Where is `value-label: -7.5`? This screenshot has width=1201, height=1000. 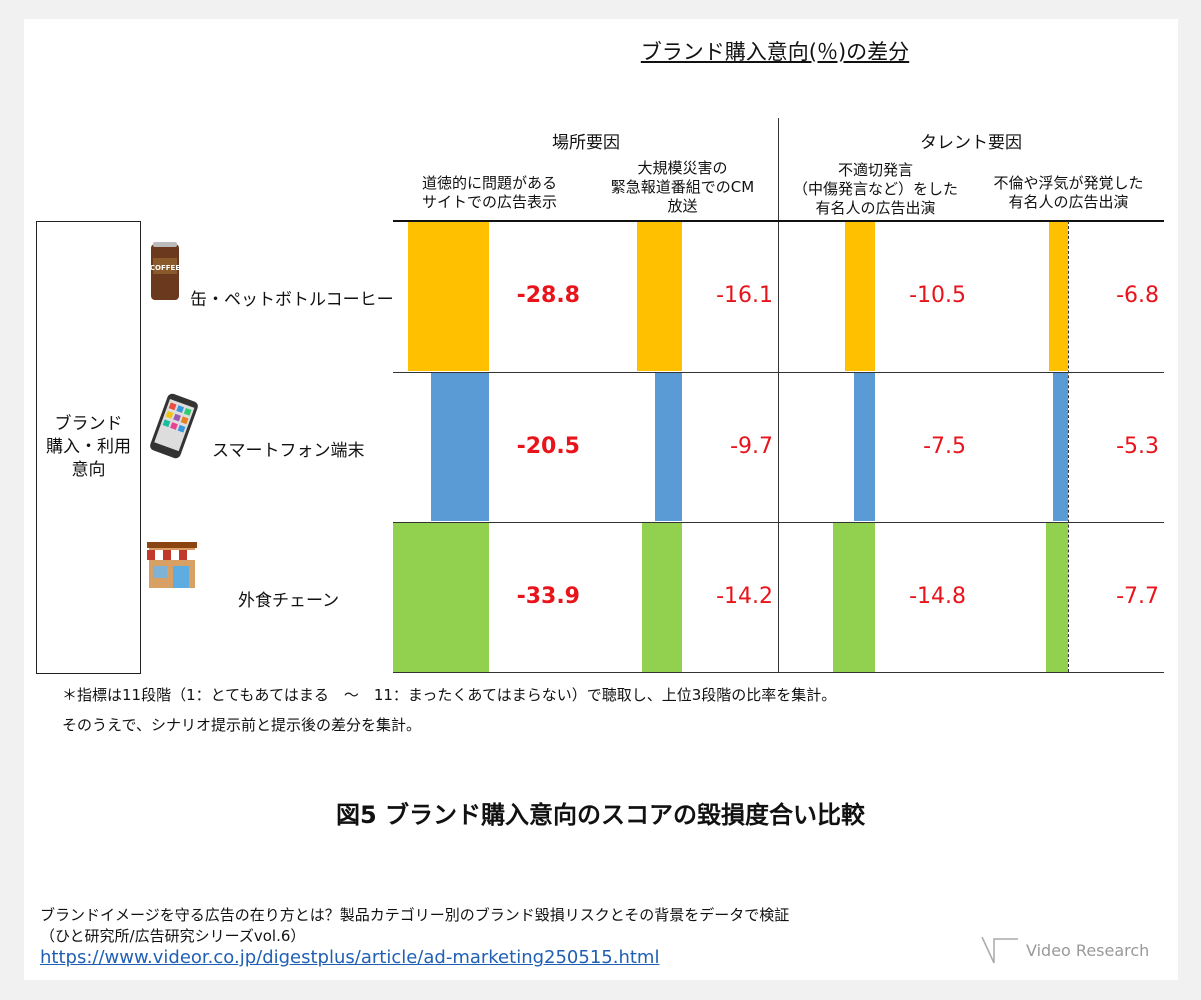 value-label: -7.5 is located at coordinates (944, 446).